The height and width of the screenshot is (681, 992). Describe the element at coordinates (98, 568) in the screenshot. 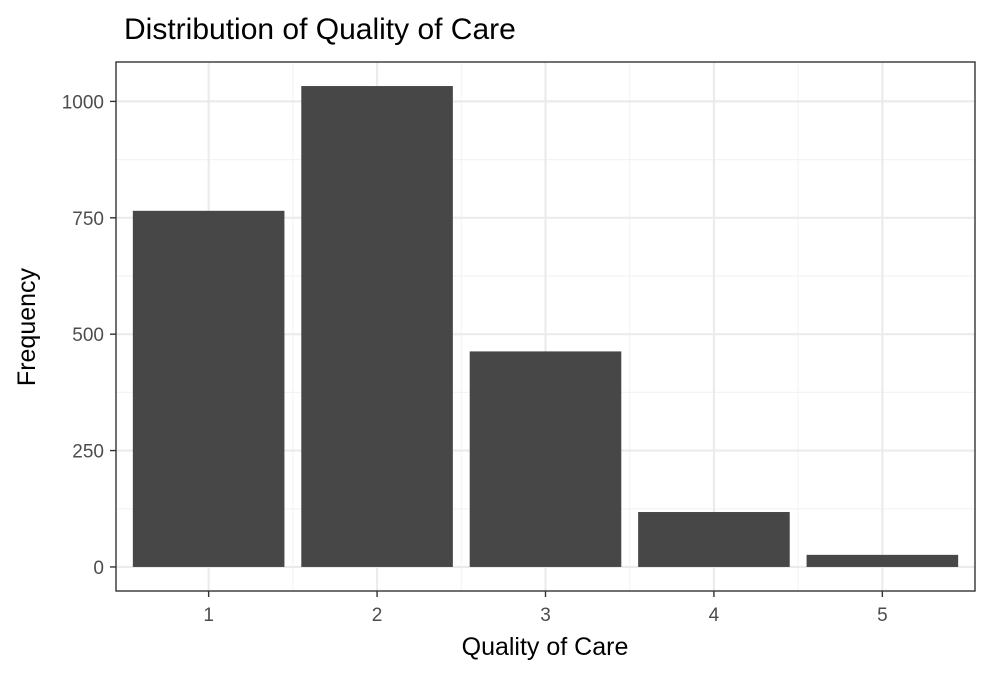

I see `y-tick-label: 0` at that location.